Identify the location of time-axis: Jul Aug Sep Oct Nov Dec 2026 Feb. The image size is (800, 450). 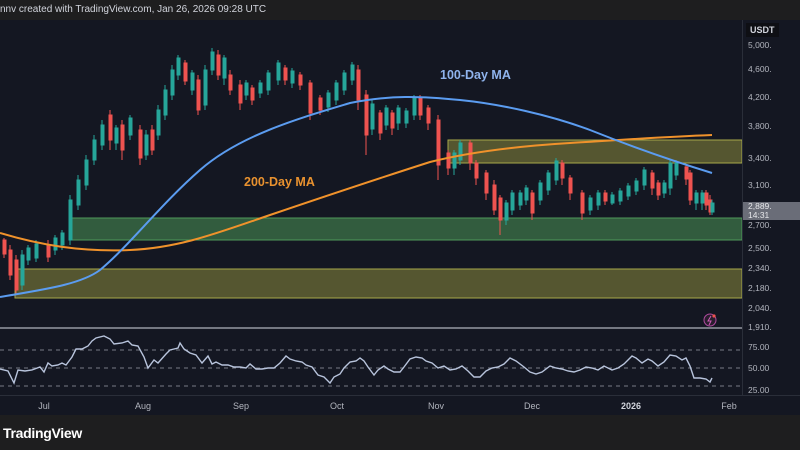
(400, 405).